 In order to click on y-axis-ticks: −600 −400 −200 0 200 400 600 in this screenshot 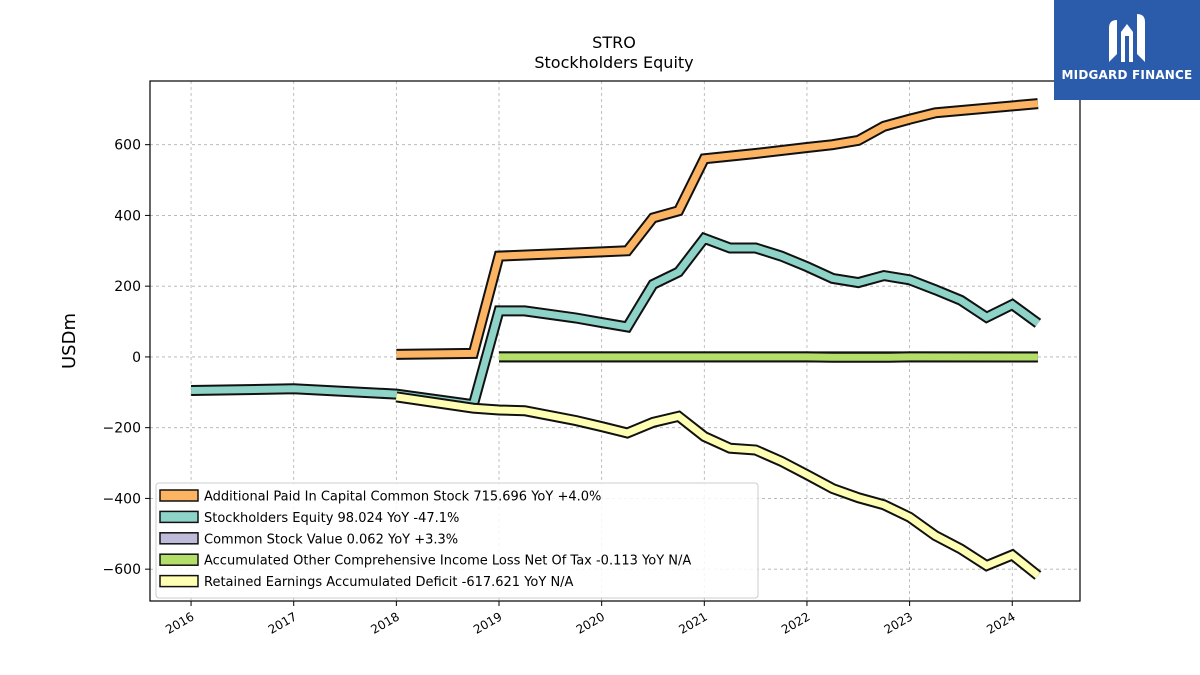, I will do `click(126, 358)`.